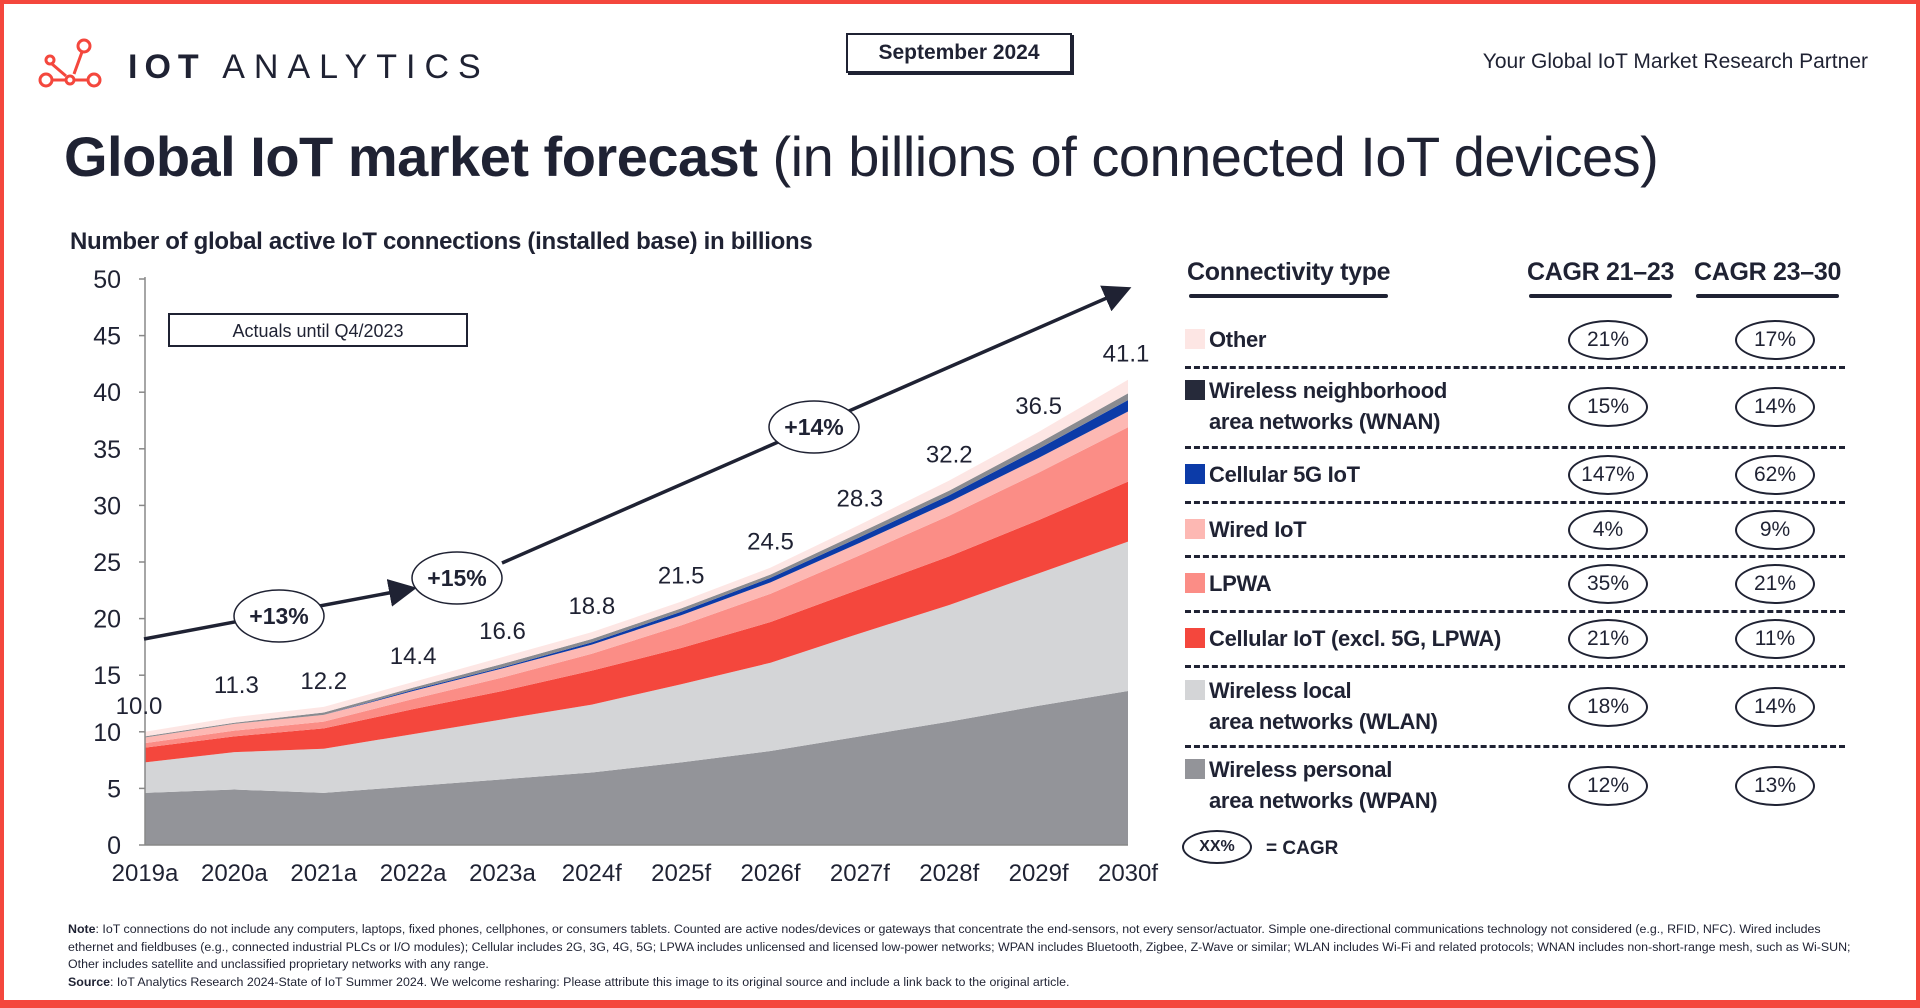 The width and height of the screenshot is (1920, 1008). Describe the element at coordinates (309, 67) in the screenshot. I see `brand-name: IOT ANALYTICS` at that location.